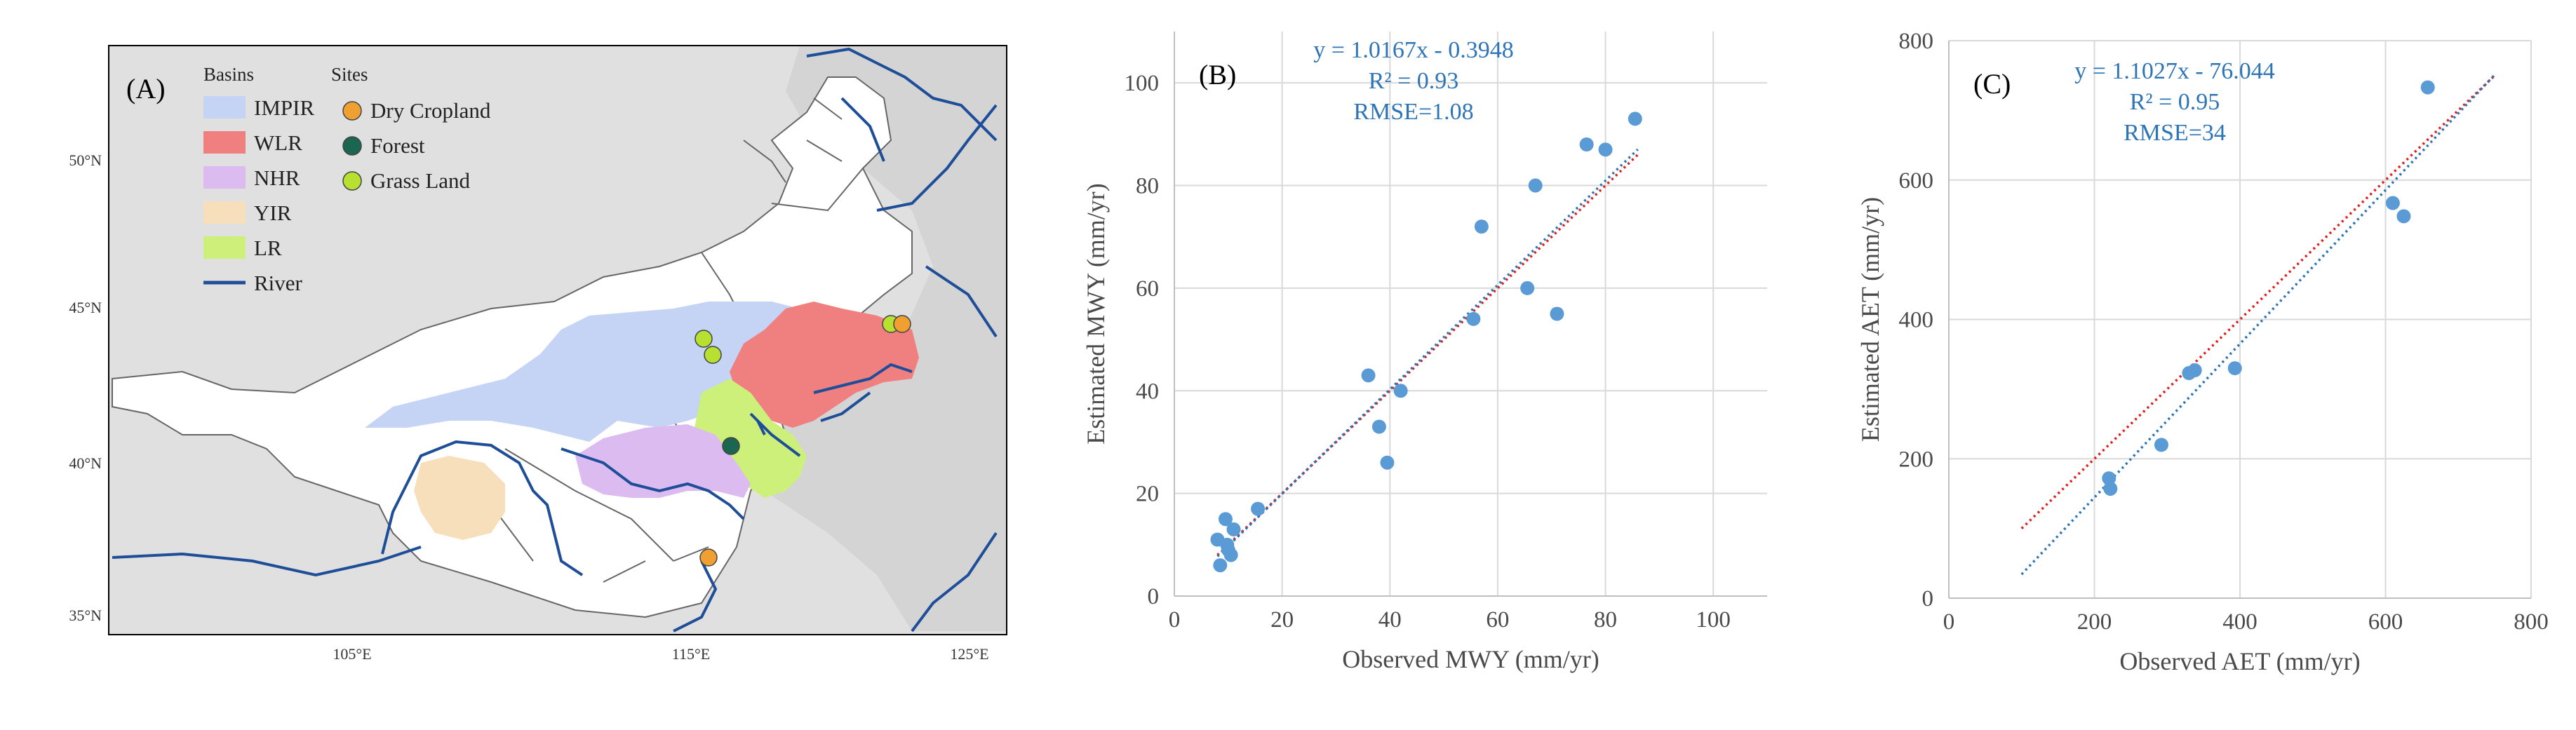 This screenshot has width=2576, height=730. What do you see at coordinates (2240, 622) in the screenshot?
I see `x-tick-label: 400` at bounding box center [2240, 622].